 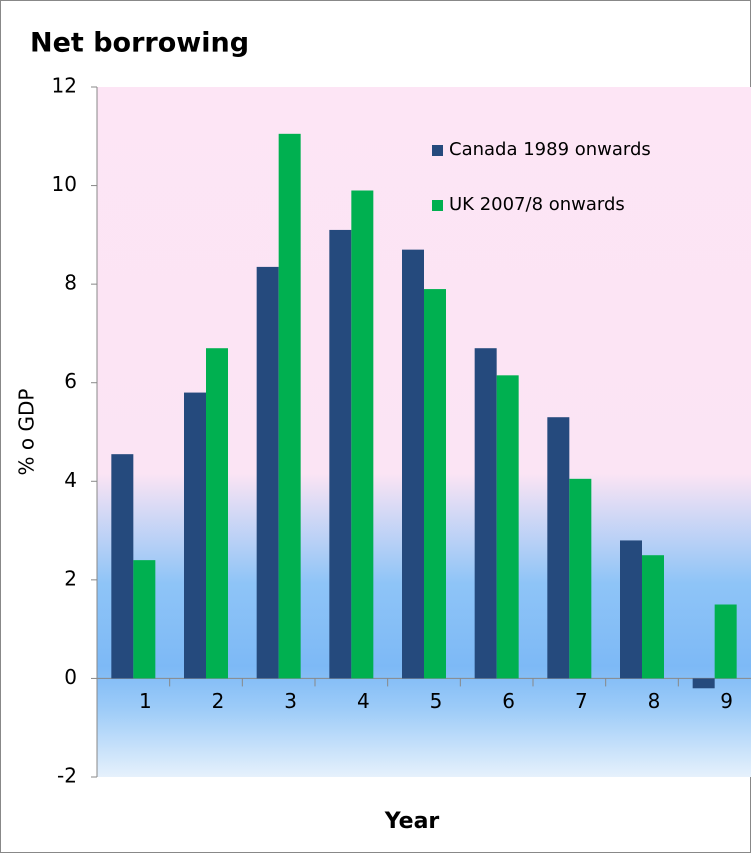 I want to click on y-tick-label: 10, so click(x=64, y=184).